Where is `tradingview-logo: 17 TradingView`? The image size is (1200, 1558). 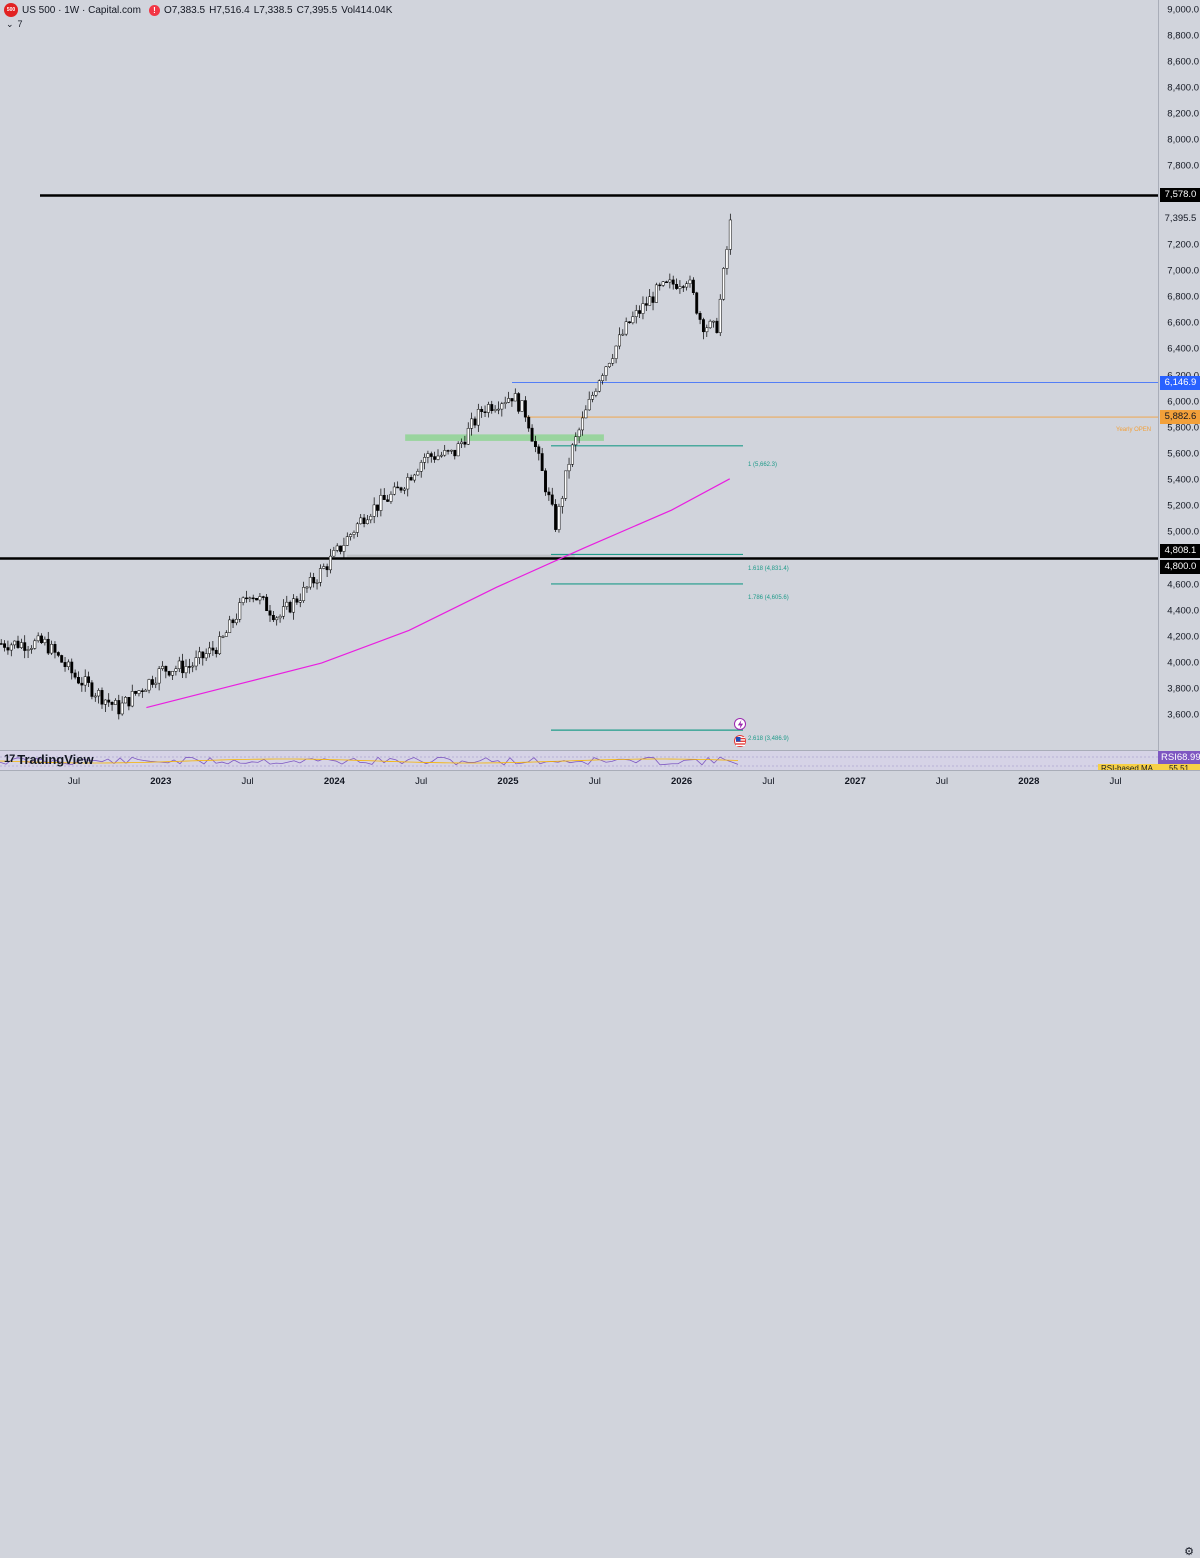 tradingview-logo: 17 TradingView is located at coordinates (49, 759).